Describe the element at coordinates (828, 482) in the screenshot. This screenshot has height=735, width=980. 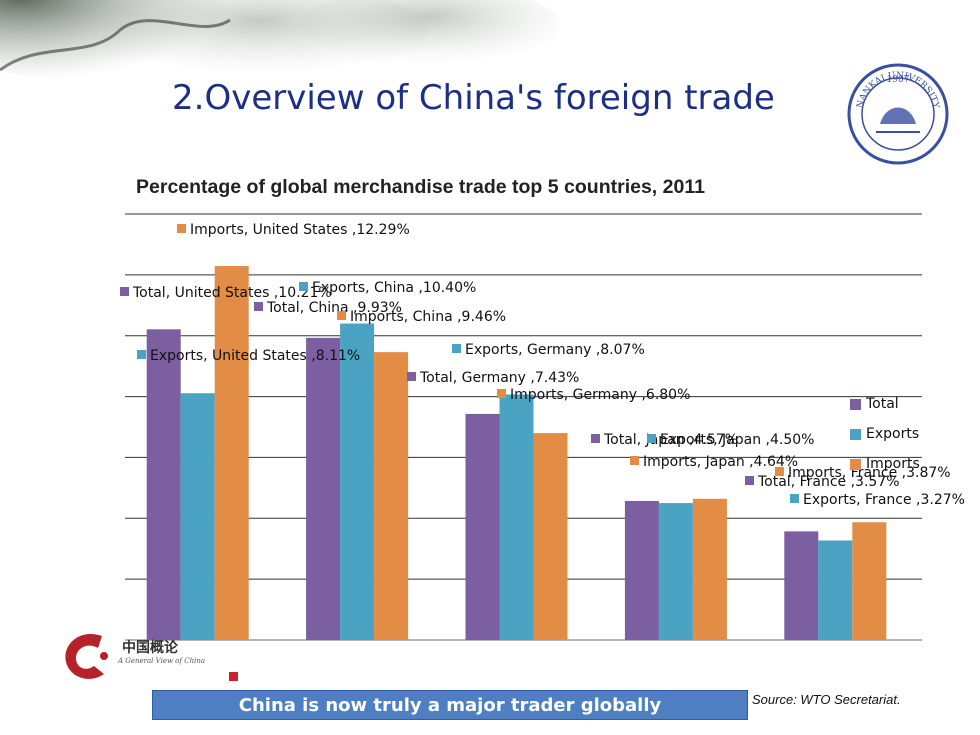
I see `data-label-text: Total, France ,3.57%` at that location.